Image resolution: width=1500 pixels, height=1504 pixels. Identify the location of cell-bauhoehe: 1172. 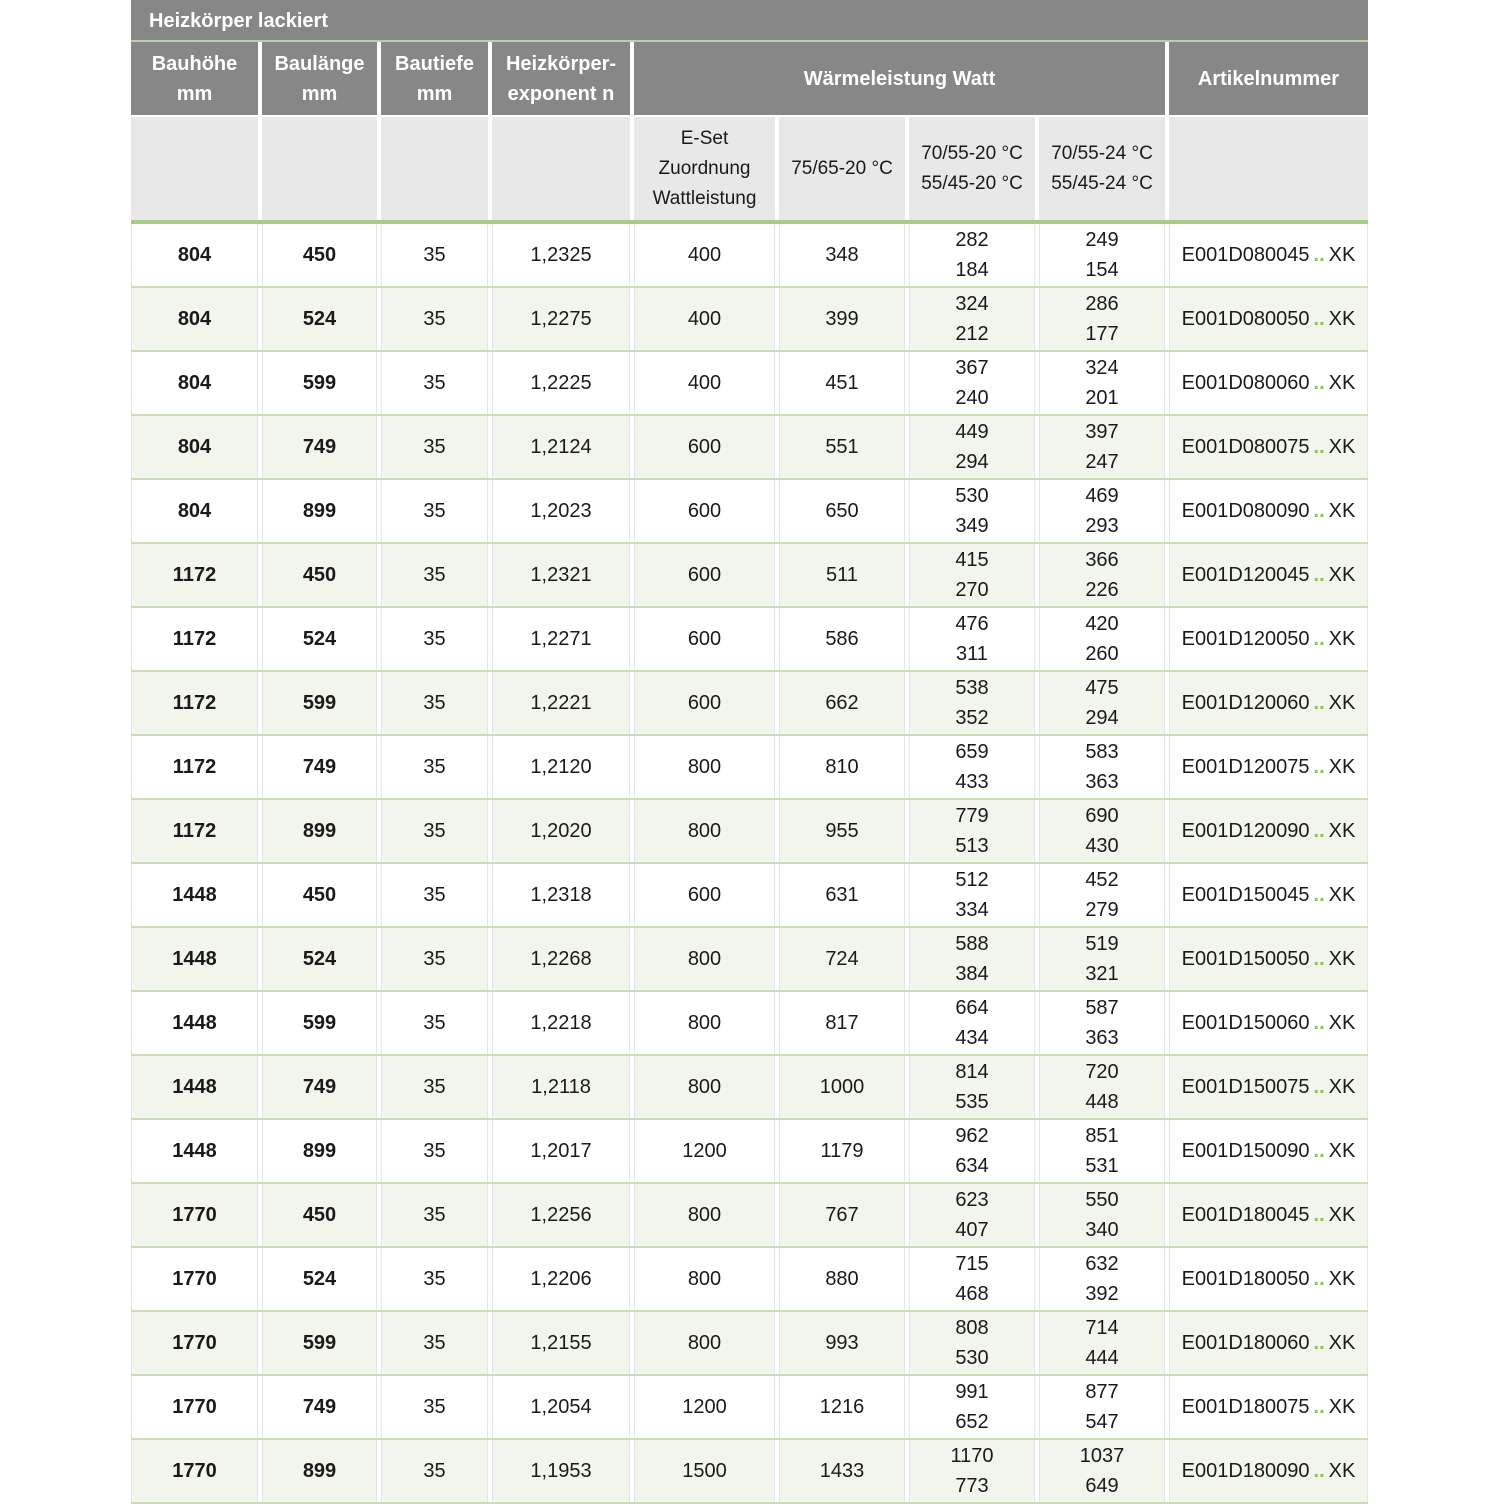
(194, 575).